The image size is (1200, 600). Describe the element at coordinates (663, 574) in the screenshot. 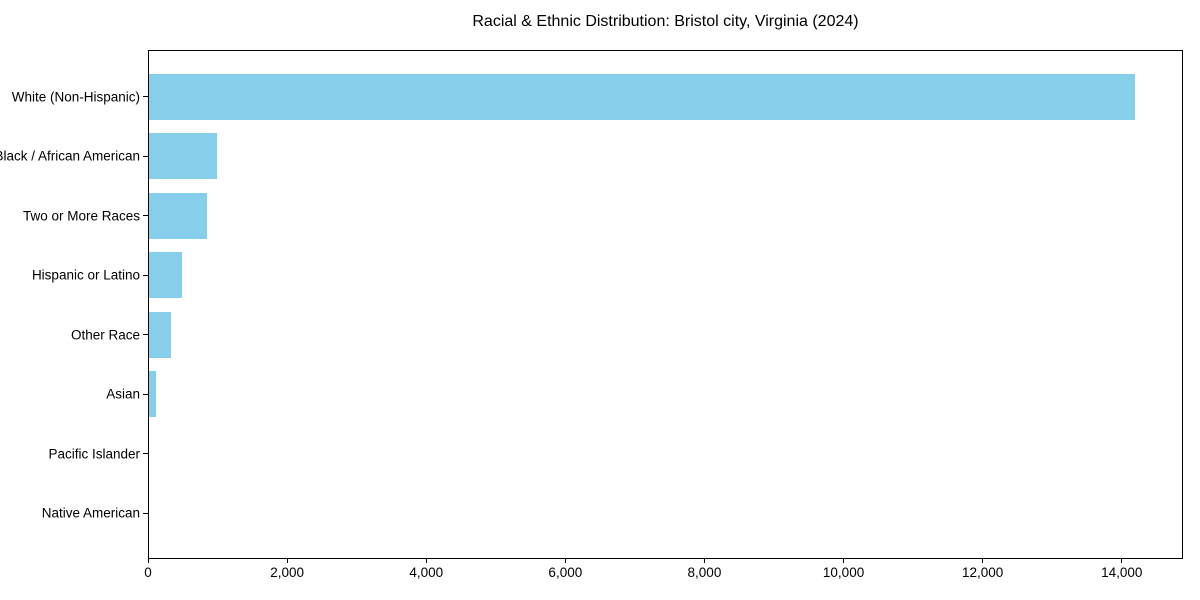

I see `x-axis: 0 2,000 4,000 6,000 8,000 10,000 12,000 14,000` at that location.